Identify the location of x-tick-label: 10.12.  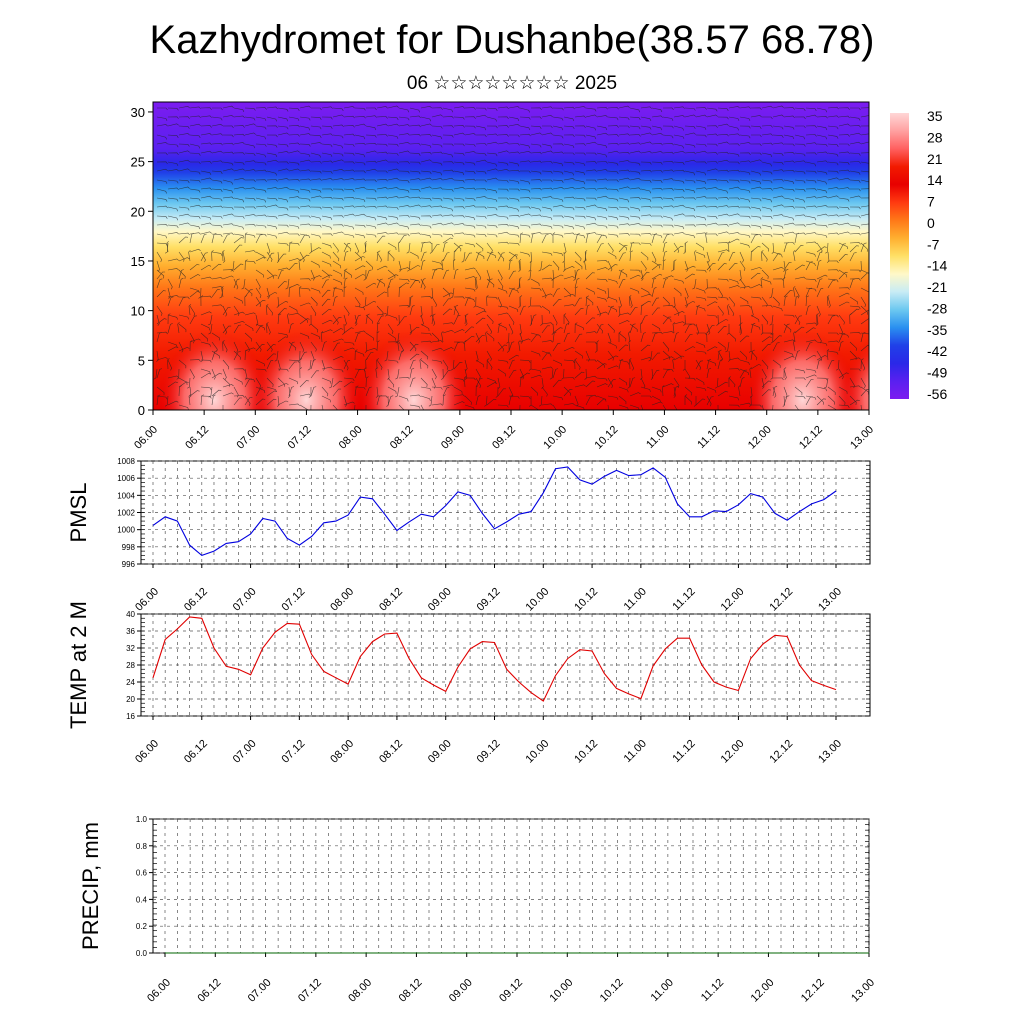
(612, 991).